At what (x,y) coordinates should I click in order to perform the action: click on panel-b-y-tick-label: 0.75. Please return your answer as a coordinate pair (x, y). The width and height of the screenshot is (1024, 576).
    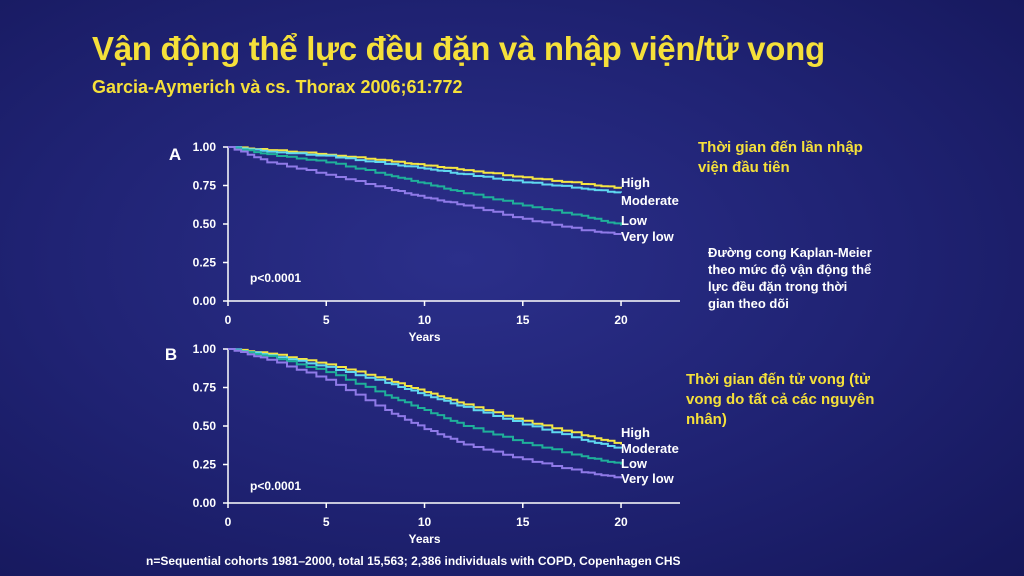
    Looking at the image, I should click on (205, 388).